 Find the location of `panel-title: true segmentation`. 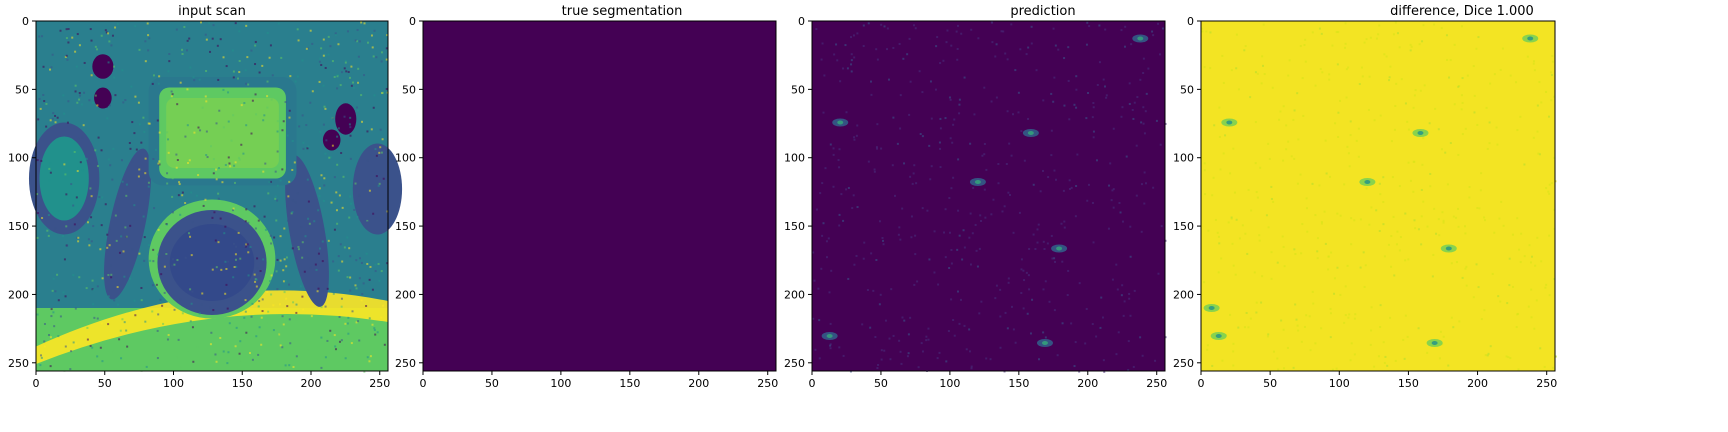

panel-title: true segmentation is located at coordinates (622, 11).